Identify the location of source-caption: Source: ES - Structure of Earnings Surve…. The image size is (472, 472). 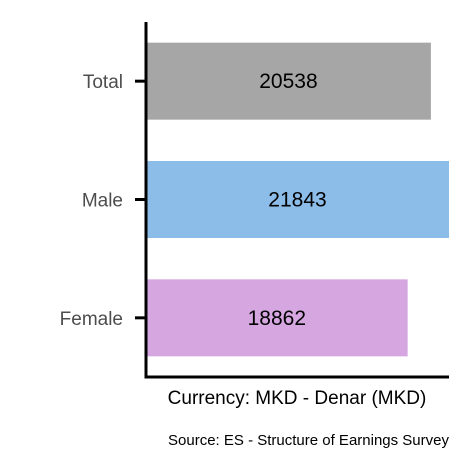
(308, 440).